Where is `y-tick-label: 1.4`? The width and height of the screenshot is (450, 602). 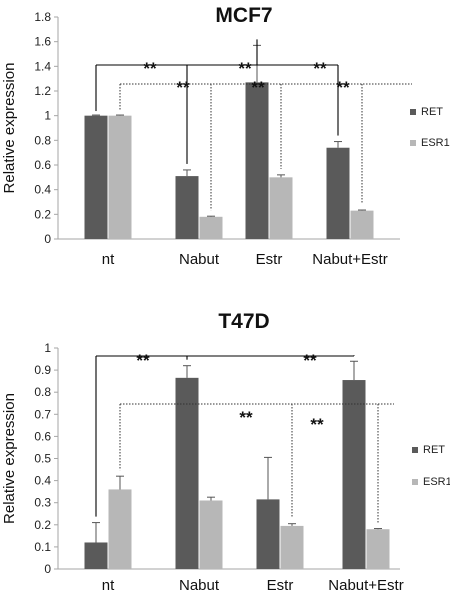
y-tick-label: 1.4 is located at coordinates (42, 66).